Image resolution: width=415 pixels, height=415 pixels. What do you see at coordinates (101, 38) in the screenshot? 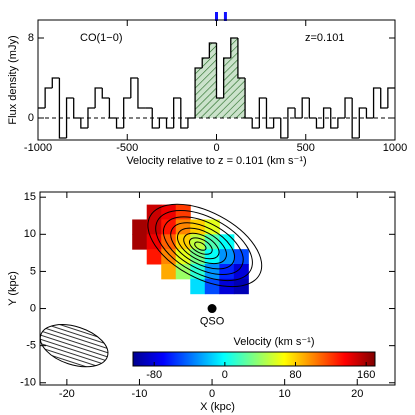
I see `line-label: CO(1−0)` at bounding box center [101, 38].